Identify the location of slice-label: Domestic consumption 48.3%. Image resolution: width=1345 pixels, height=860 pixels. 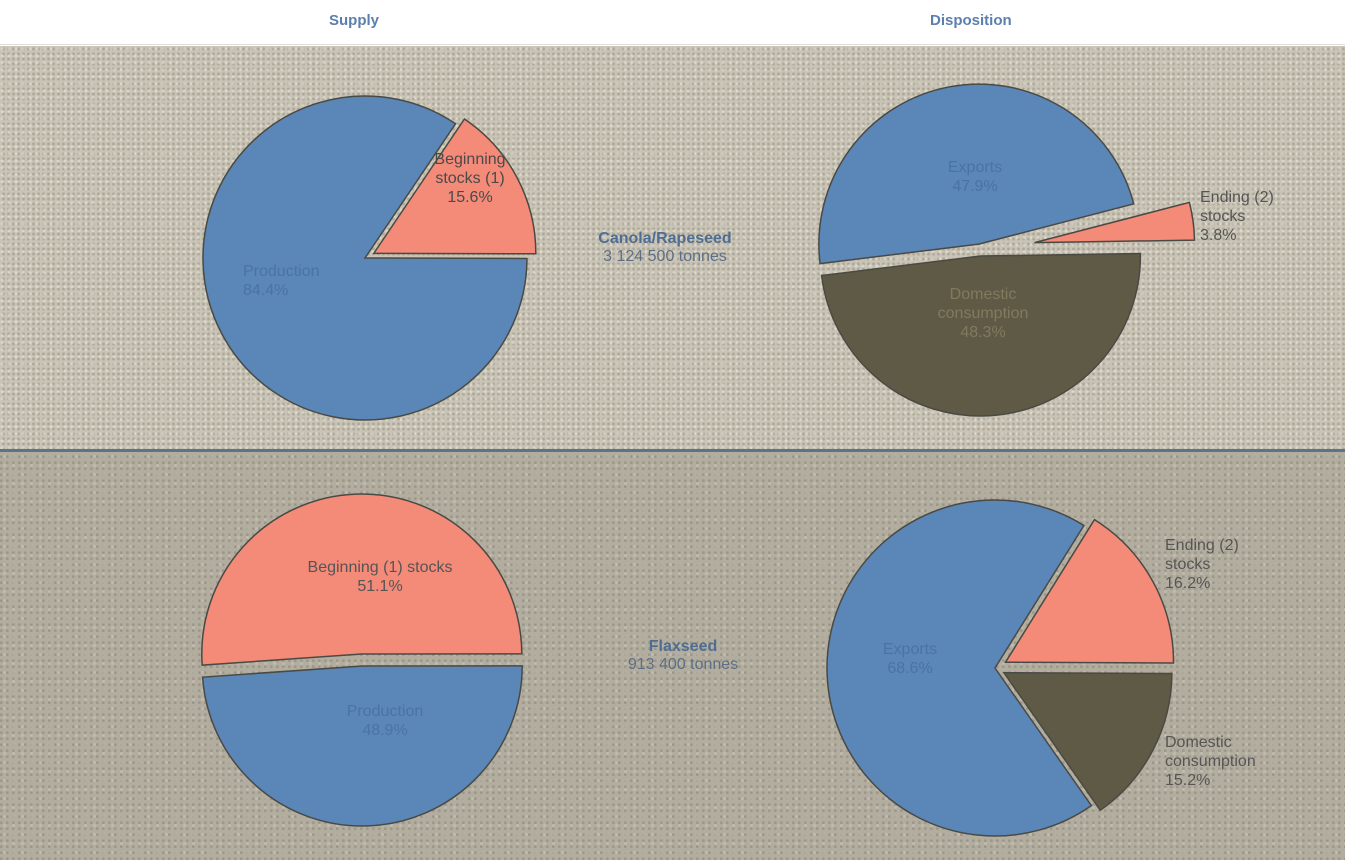
(983, 313).